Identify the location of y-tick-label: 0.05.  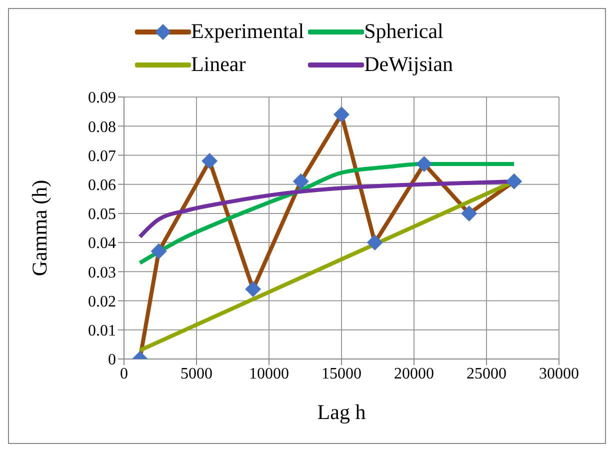
(102, 215).